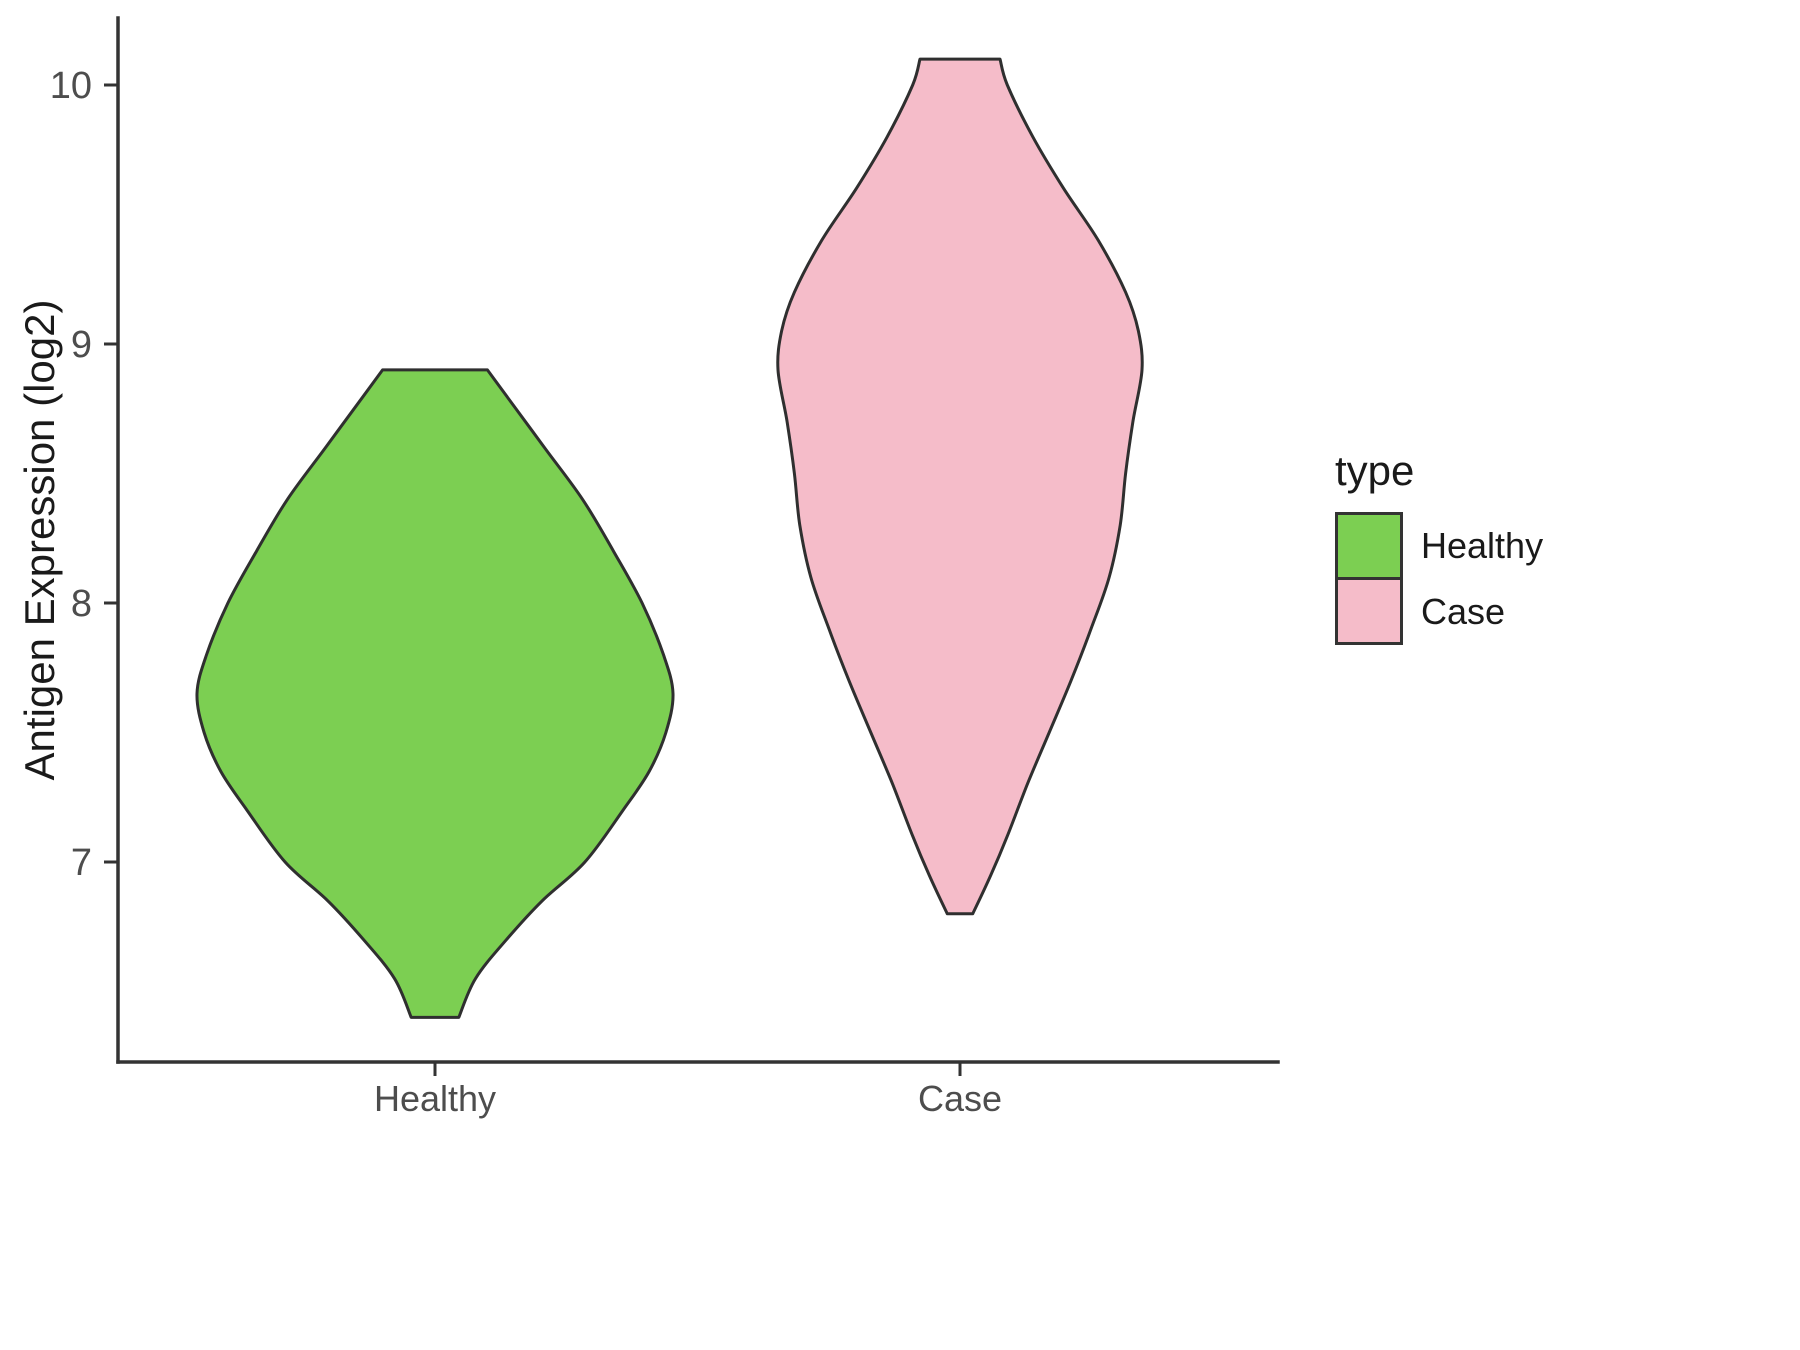 This screenshot has width=1800, height=1350. What do you see at coordinates (1482, 545) in the screenshot?
I see `legend-label-healthy: Healthy` at bounding box center [1482, 545].